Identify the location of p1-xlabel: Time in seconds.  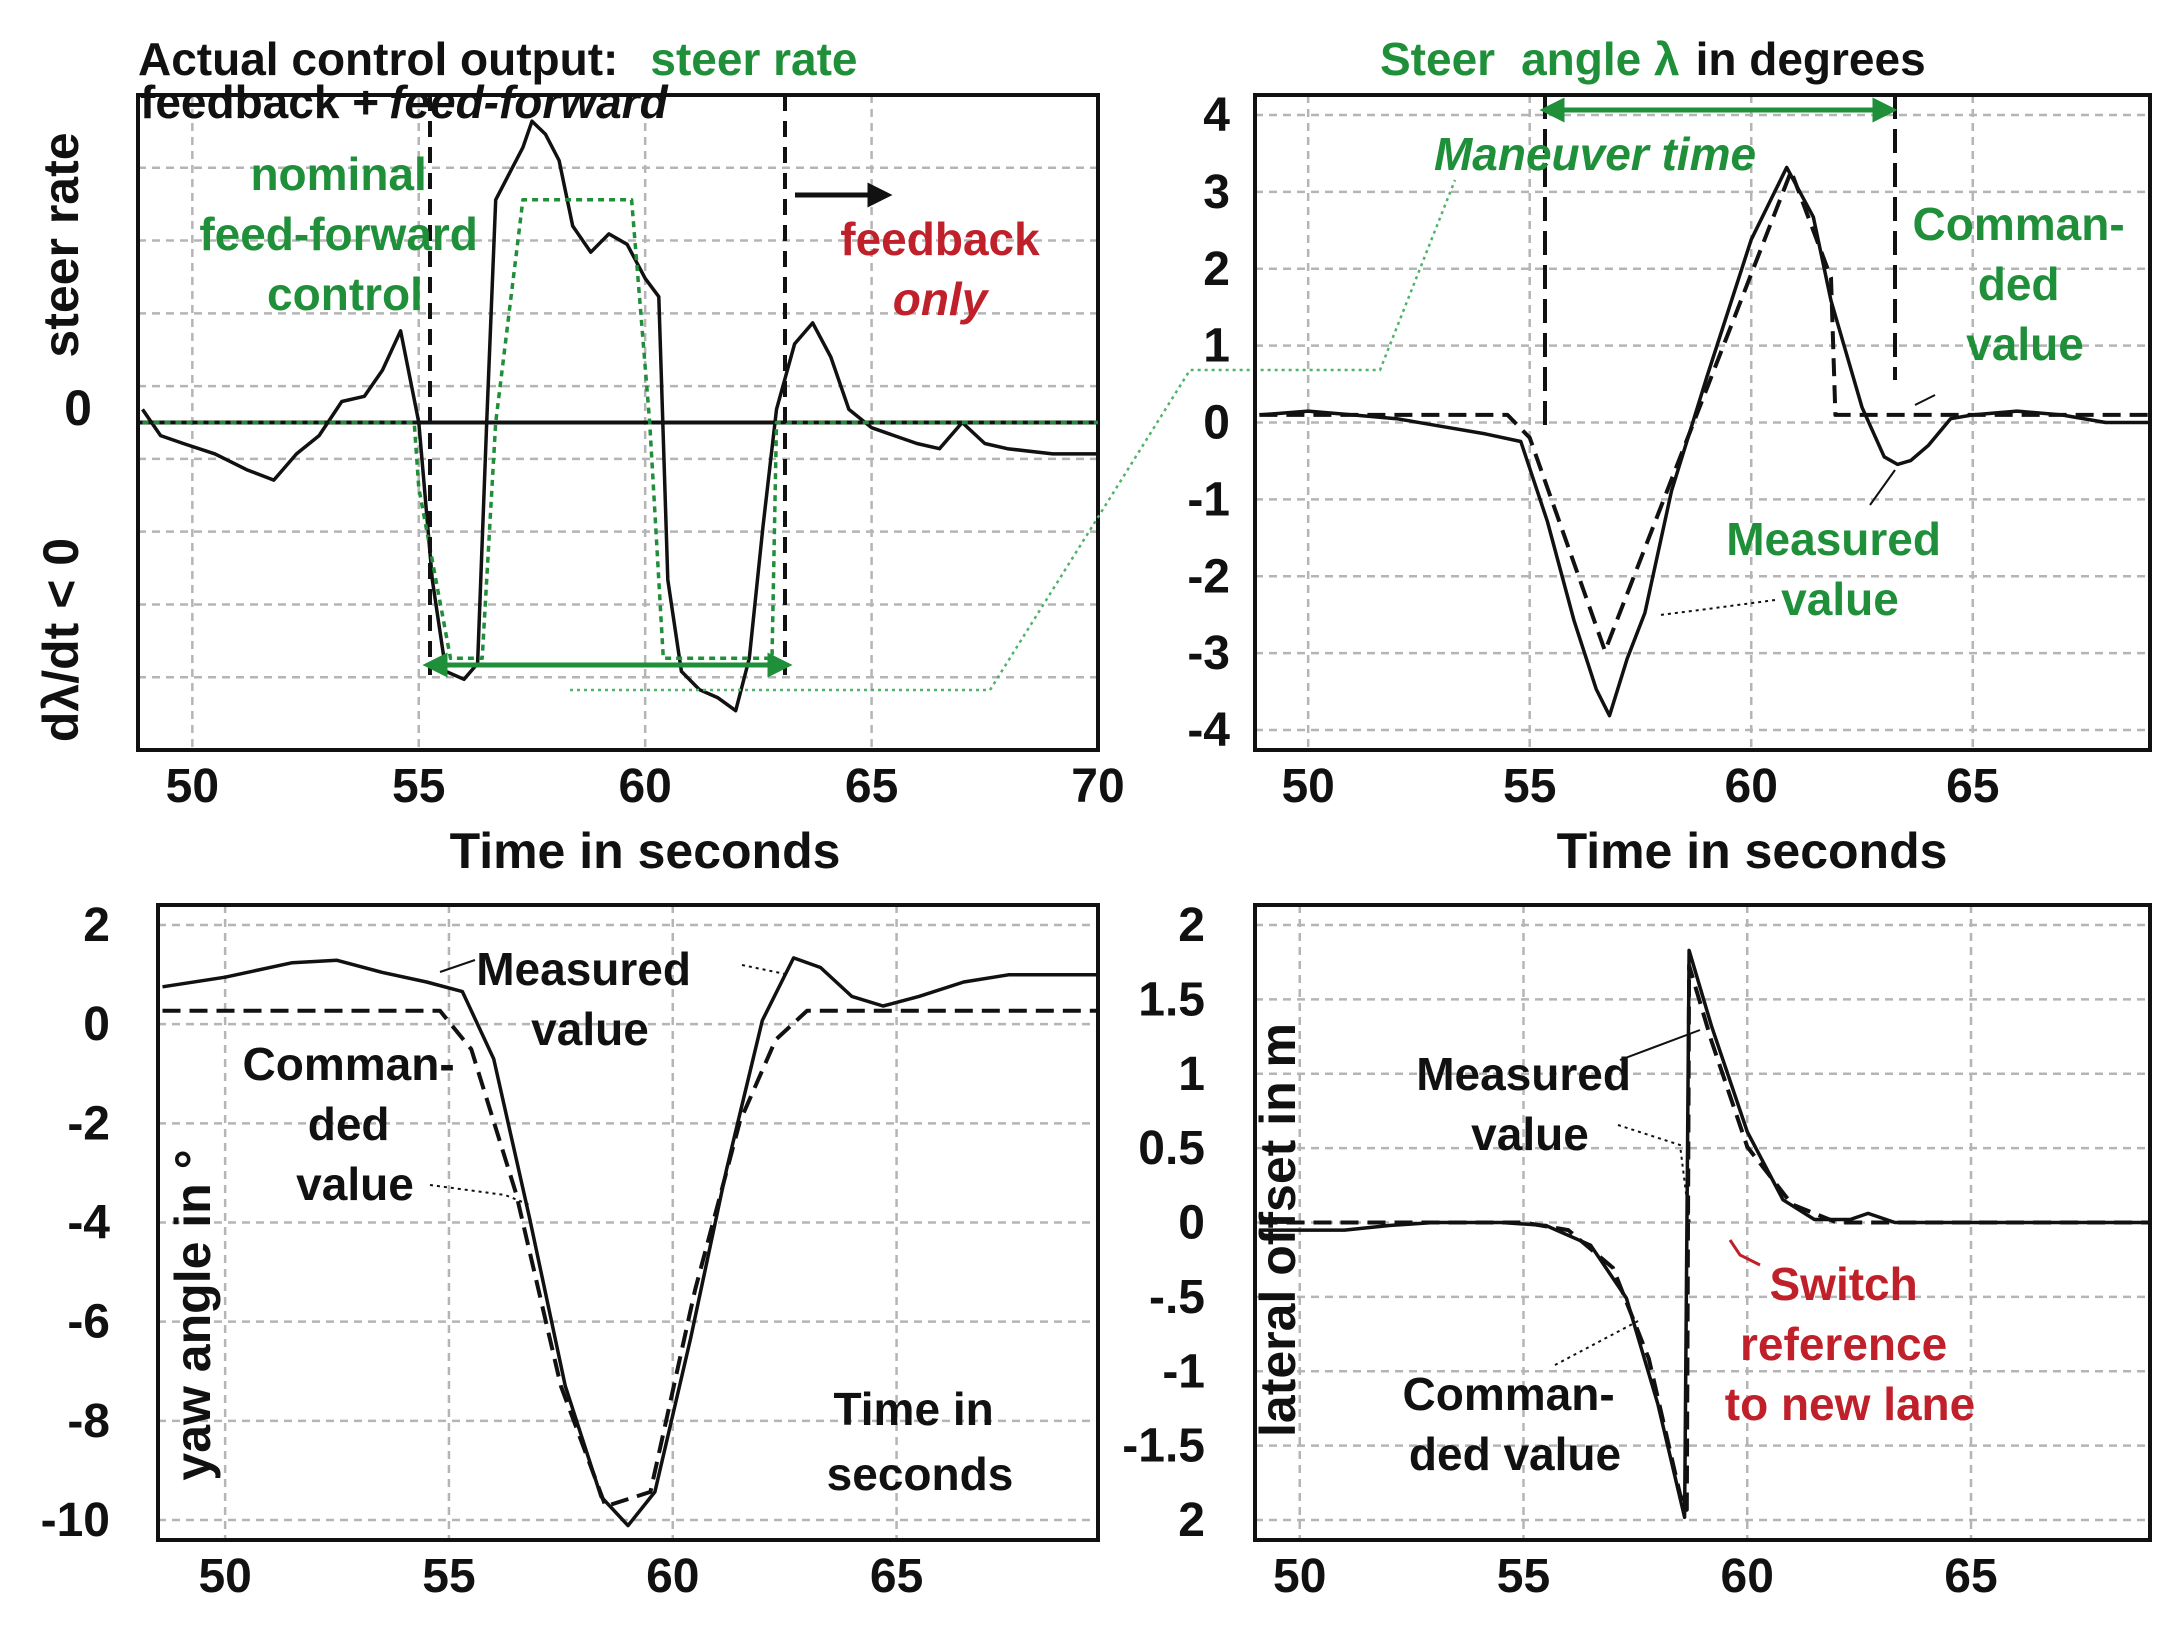
(645, 851).